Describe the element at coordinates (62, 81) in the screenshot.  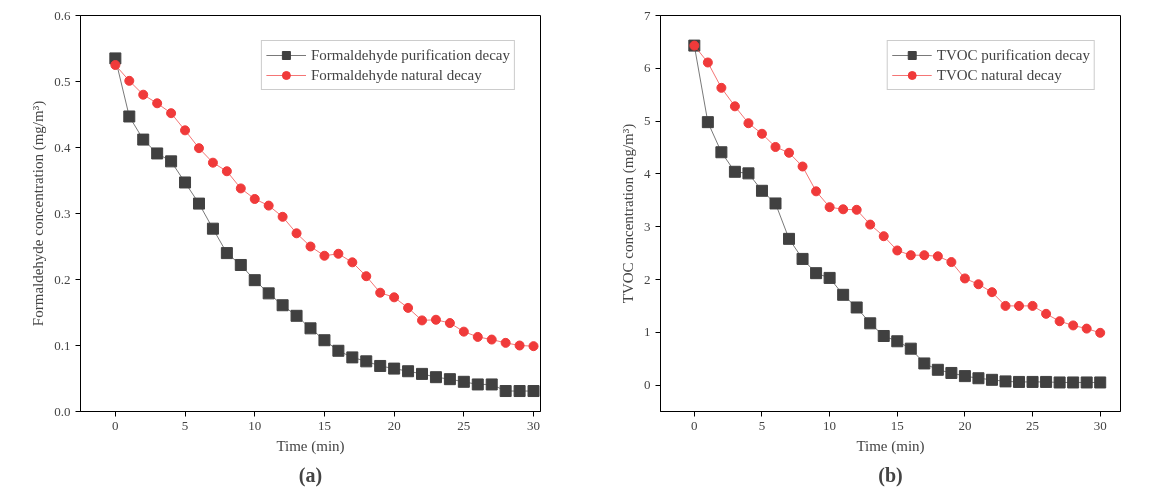
I see `y-tick-label: 0.5` at that location.